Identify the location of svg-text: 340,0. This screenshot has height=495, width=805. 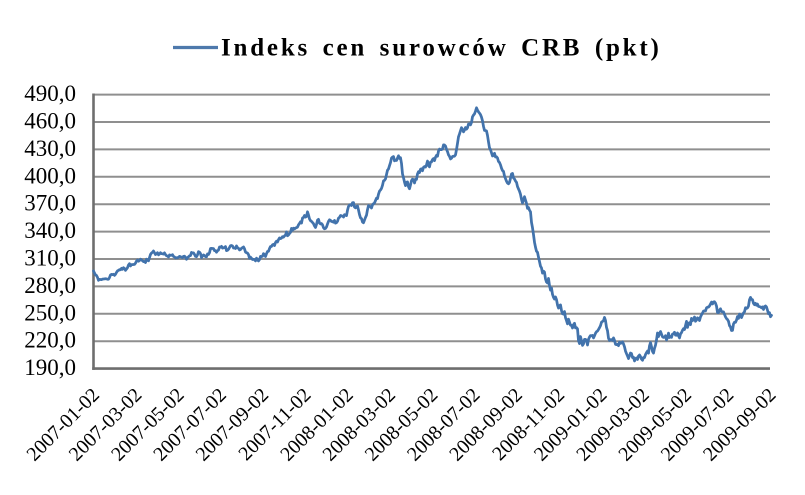
(50, 230).